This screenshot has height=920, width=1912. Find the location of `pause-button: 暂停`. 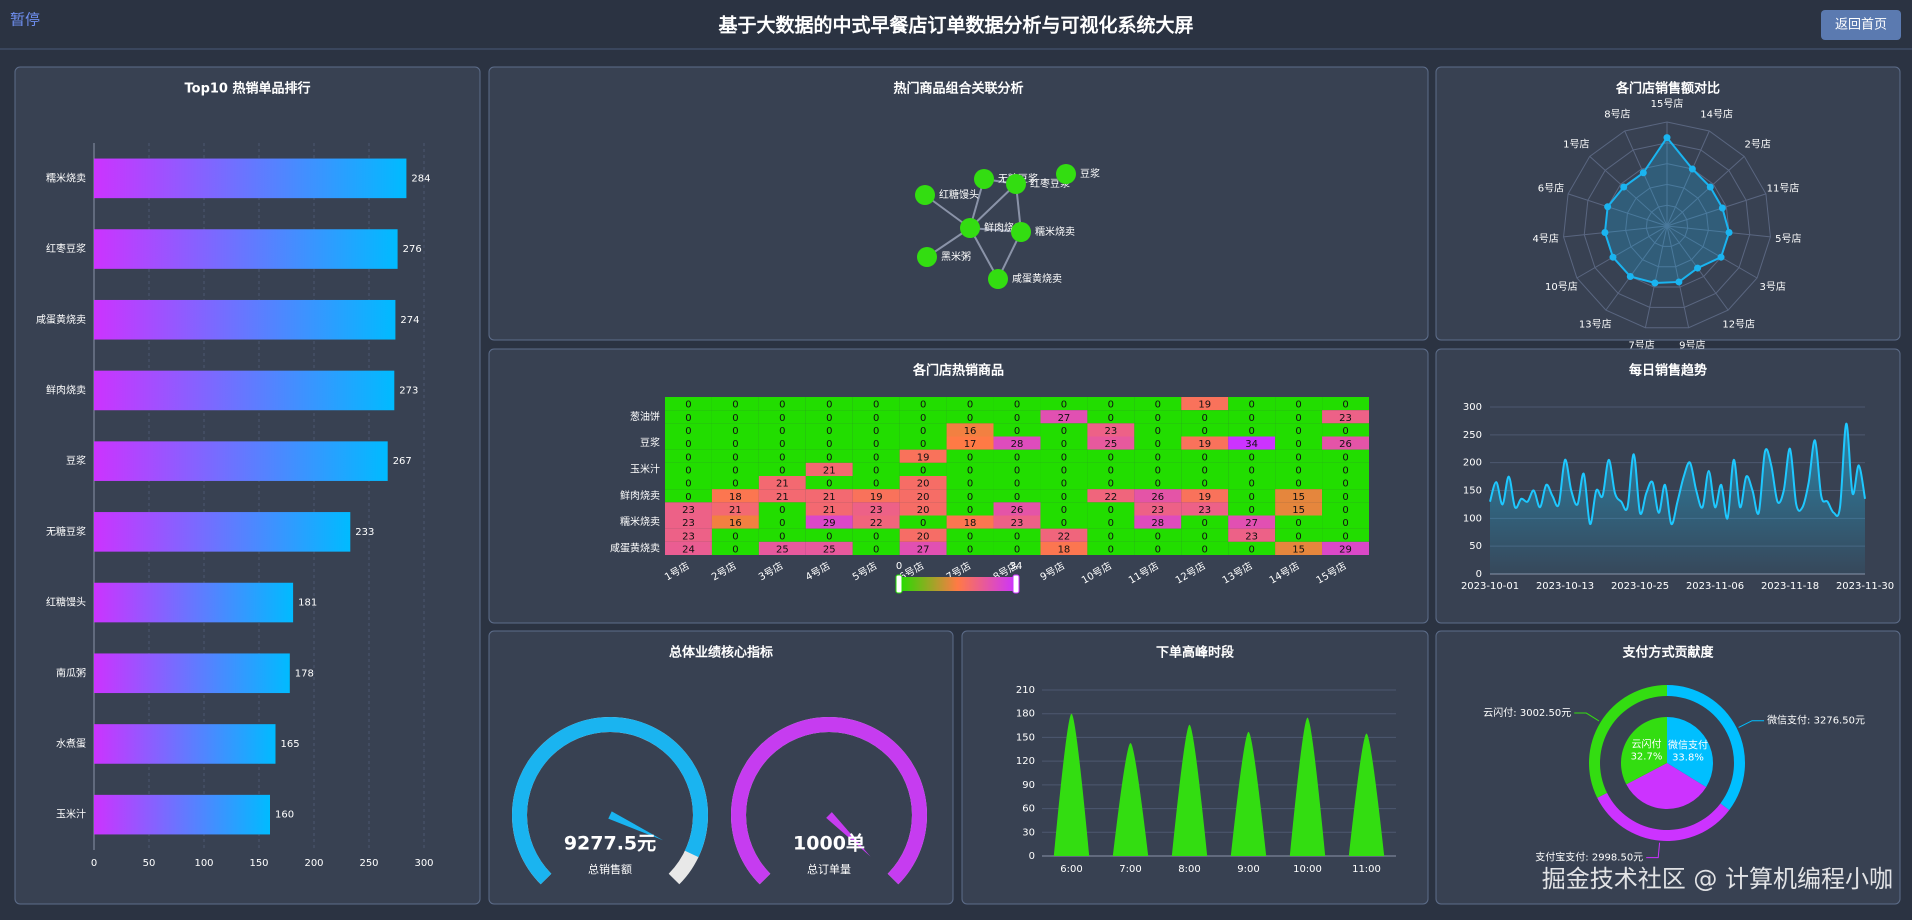

pause-button: 暂停 is located at coordinates (25, 20).